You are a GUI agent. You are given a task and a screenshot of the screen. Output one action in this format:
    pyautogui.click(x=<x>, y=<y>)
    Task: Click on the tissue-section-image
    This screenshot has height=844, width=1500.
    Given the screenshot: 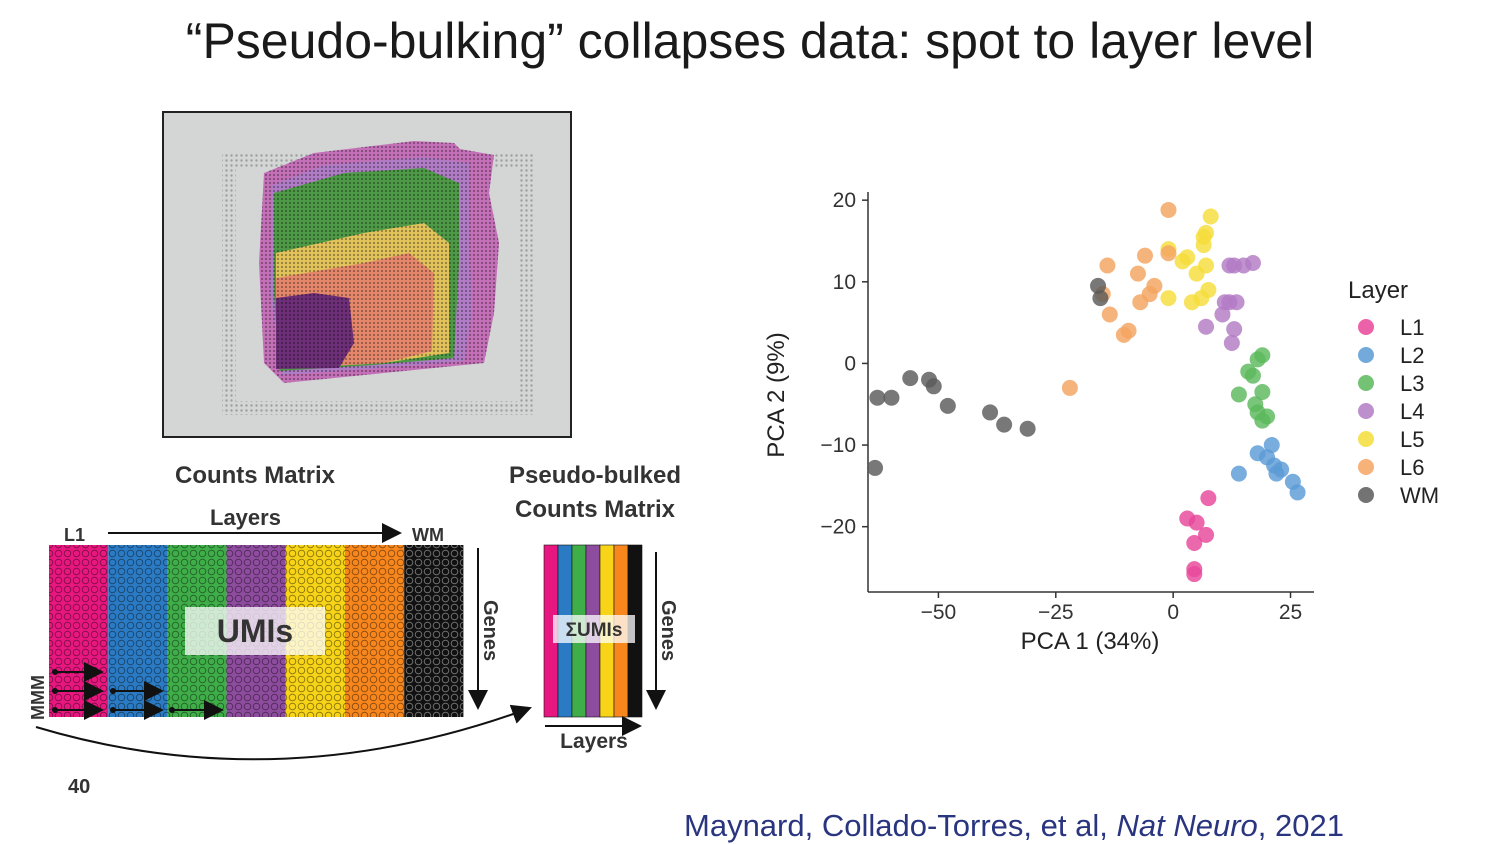 What is the action you would take?
    pyautogui.click(x=367, y=274)
    